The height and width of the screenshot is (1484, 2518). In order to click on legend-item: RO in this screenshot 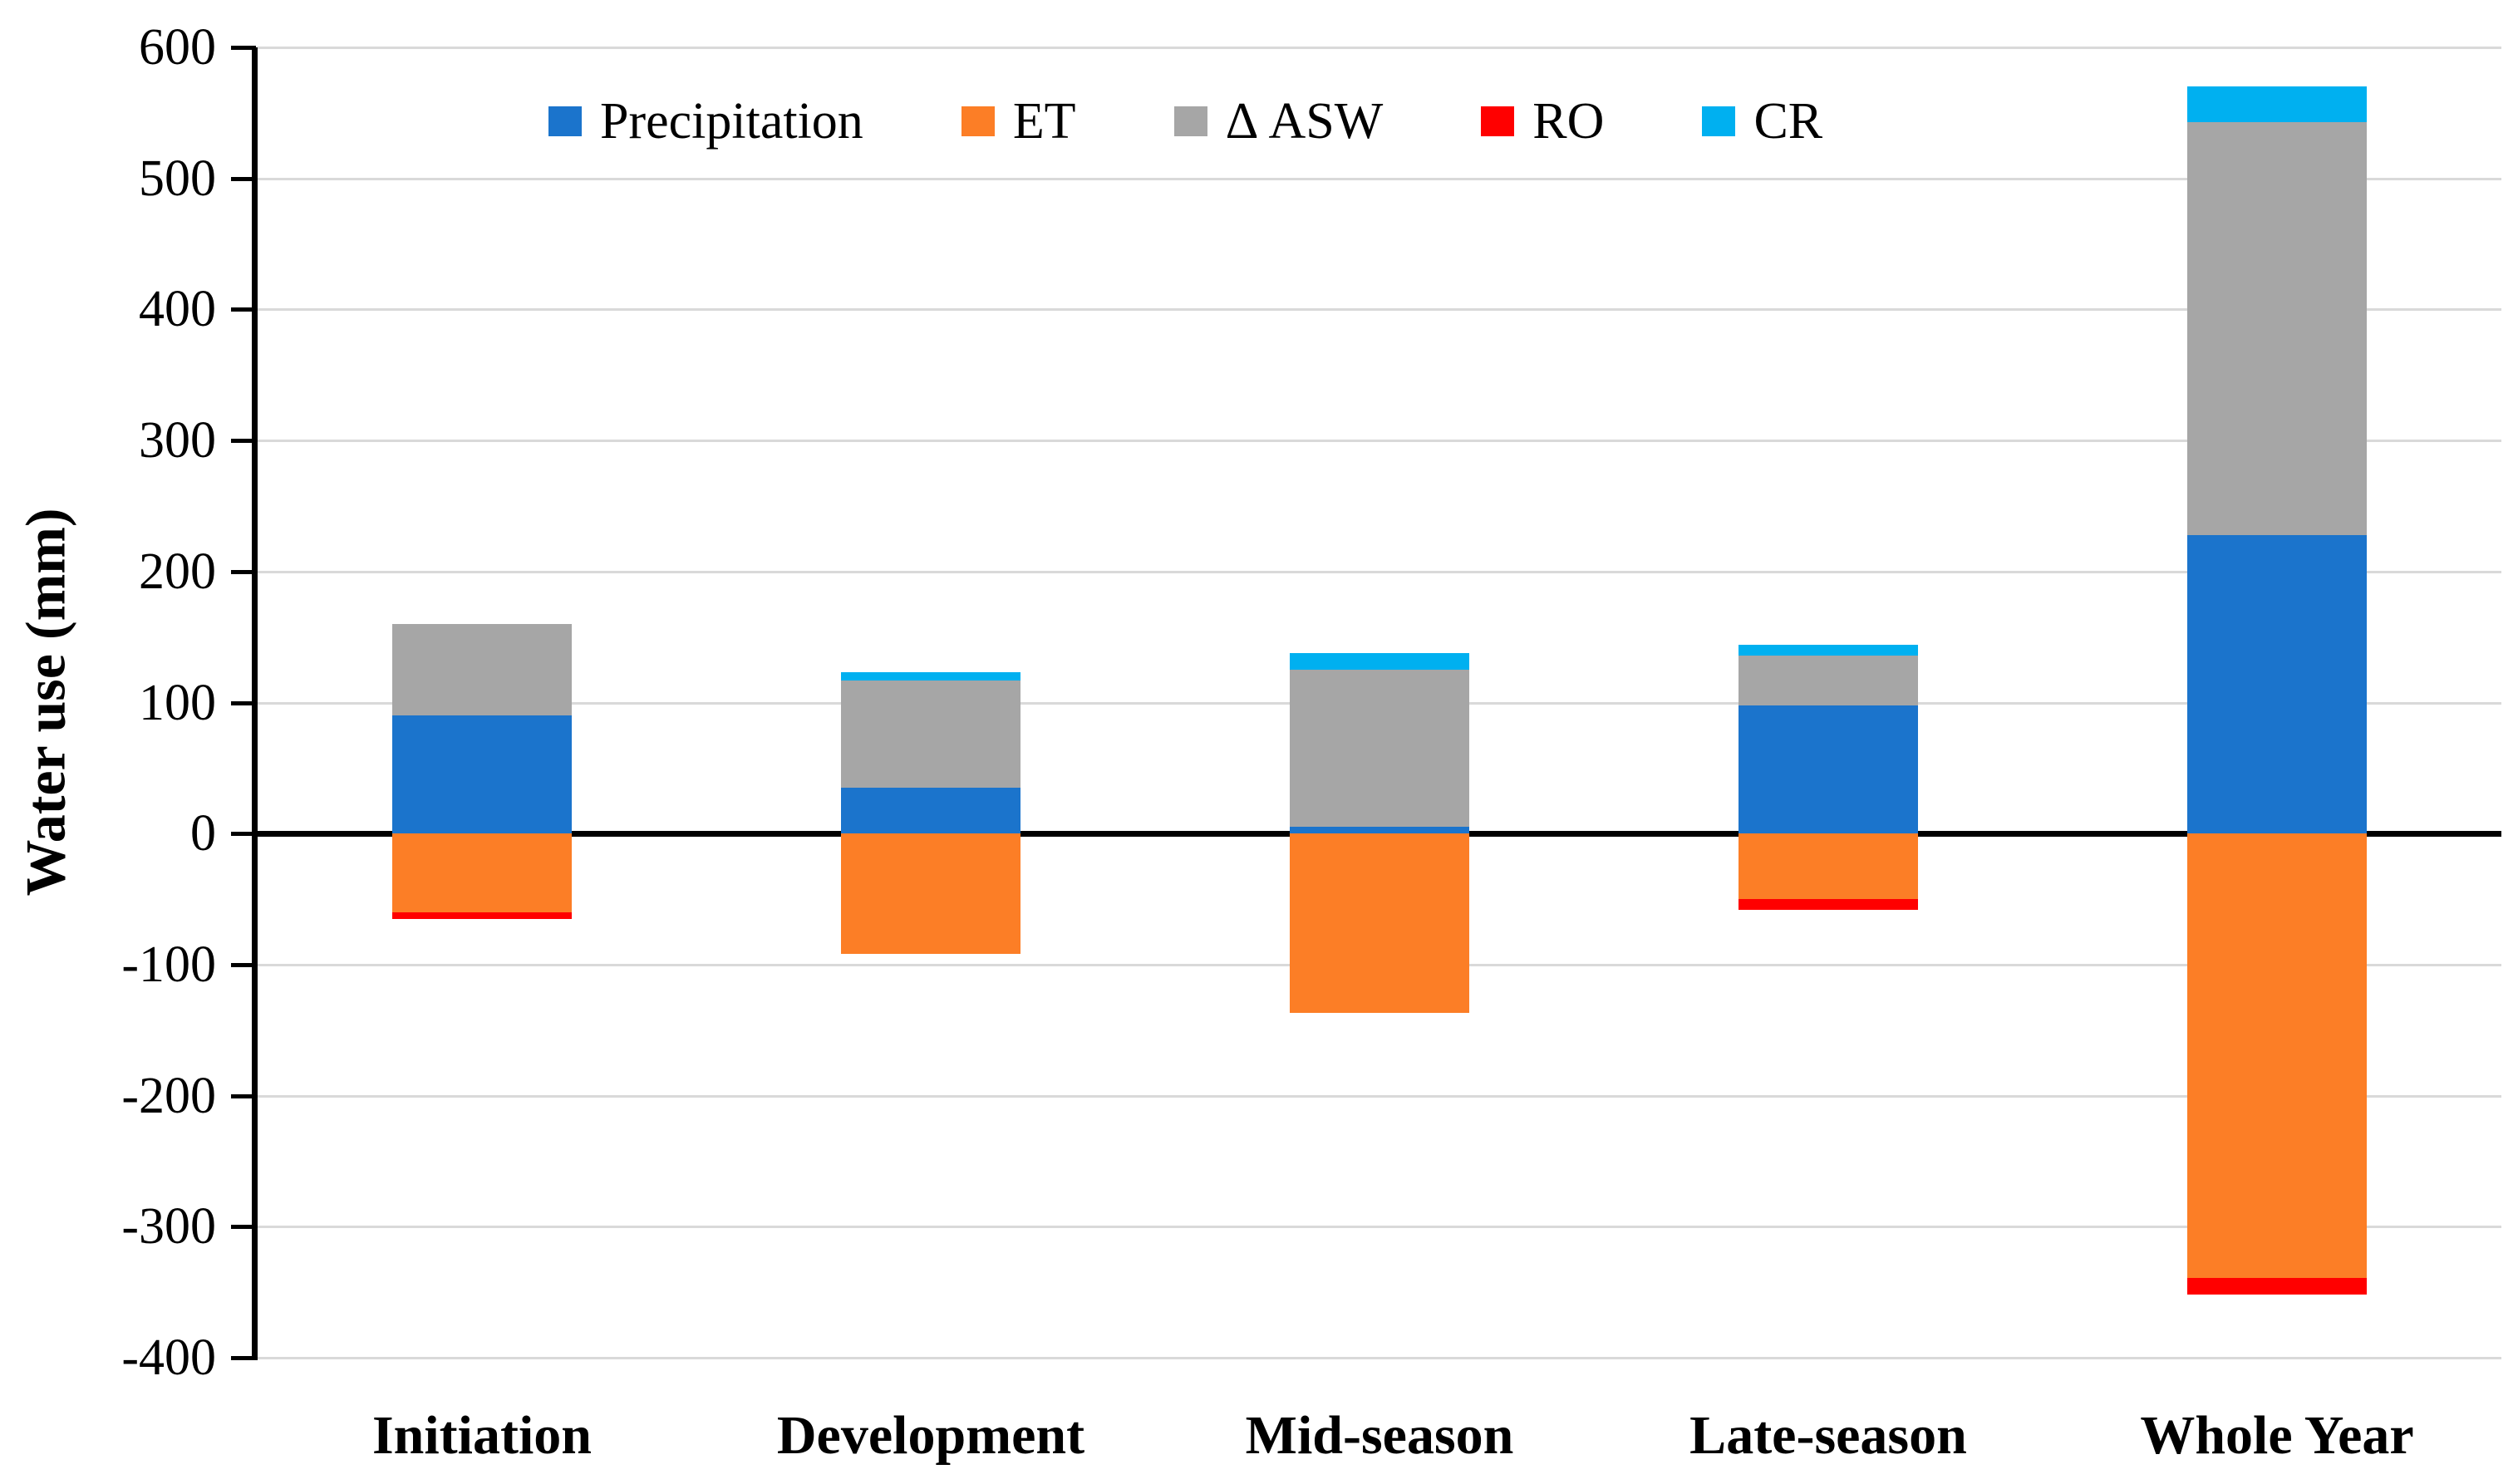, I will do `click(1542, 121)`.